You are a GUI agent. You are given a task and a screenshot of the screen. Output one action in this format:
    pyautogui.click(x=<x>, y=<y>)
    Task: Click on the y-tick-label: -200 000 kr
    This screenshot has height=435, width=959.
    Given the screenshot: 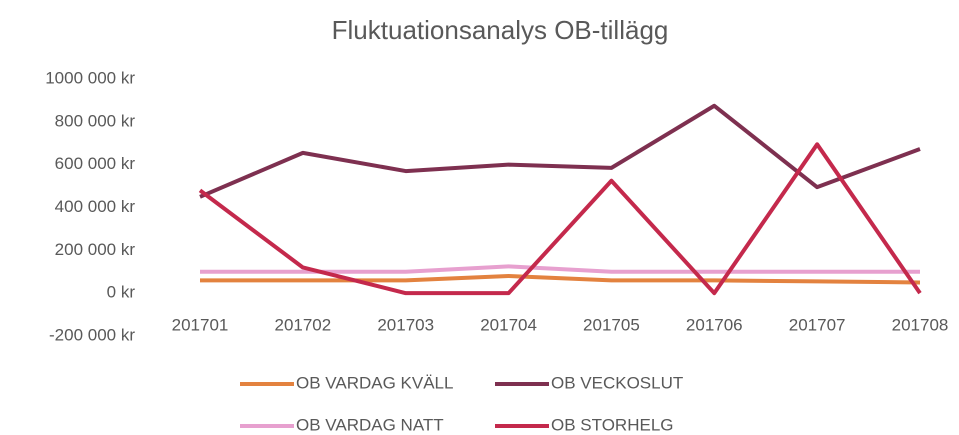 What is the action you would take?
    pyautogui.click(x=92, y=334)
    